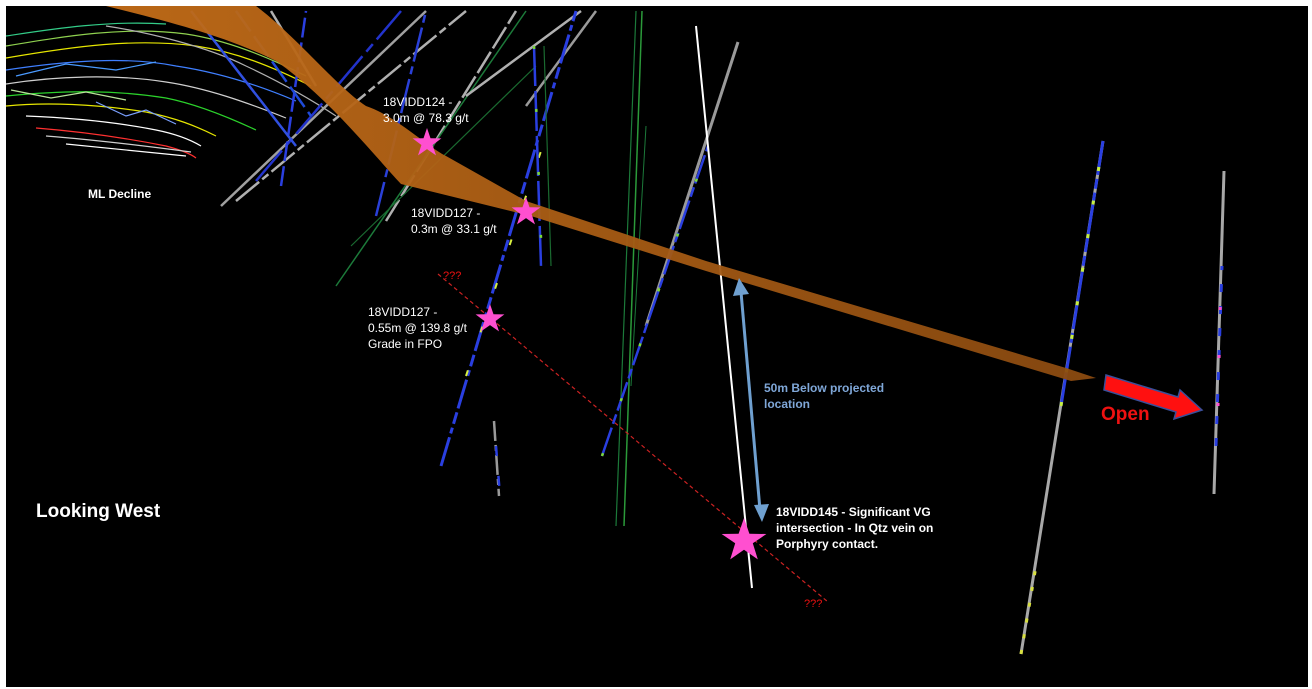 This screenshot has height=689, width=1312. What do you see at coordinates (1153, 397) in the screenshot?
I see `open-arrow-icon` at bounding box center [1153, 397].